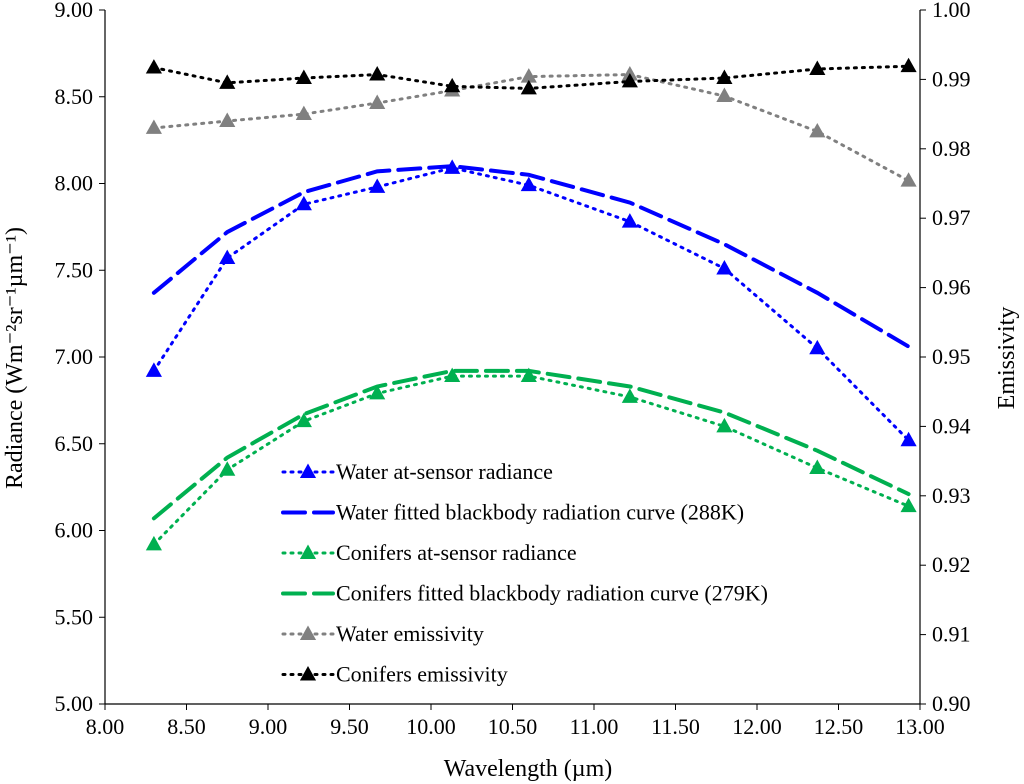 The width and height of the screenshot is (1024, 784). Describe the element at coordinates (951, 425) in the screenshot. I see `y-right-tick-label: 0.94` at that location.